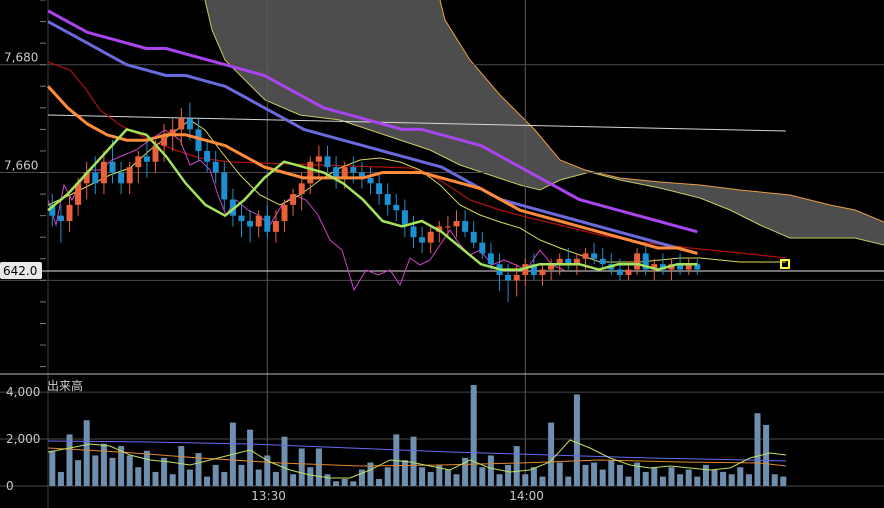 The height and width of the screenshot is (508, 884). Describe the element at coordinates (417, 457) in the screenshot. I see `volume-ma-orange` at that location.